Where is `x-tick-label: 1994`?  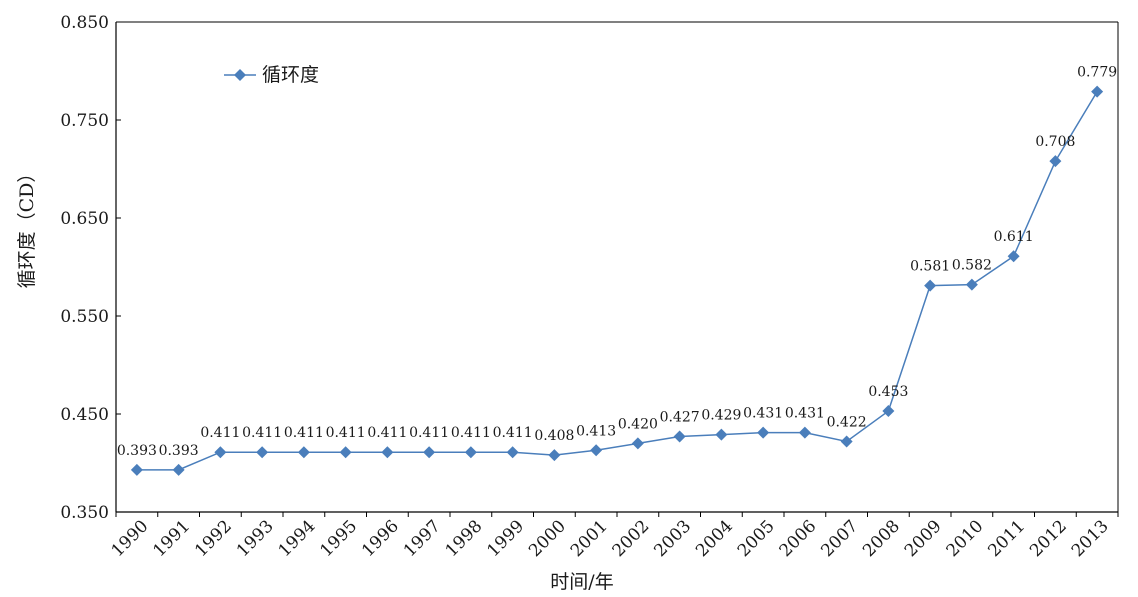
x-tick-label: 1994 is located at coordinates (297, 538).